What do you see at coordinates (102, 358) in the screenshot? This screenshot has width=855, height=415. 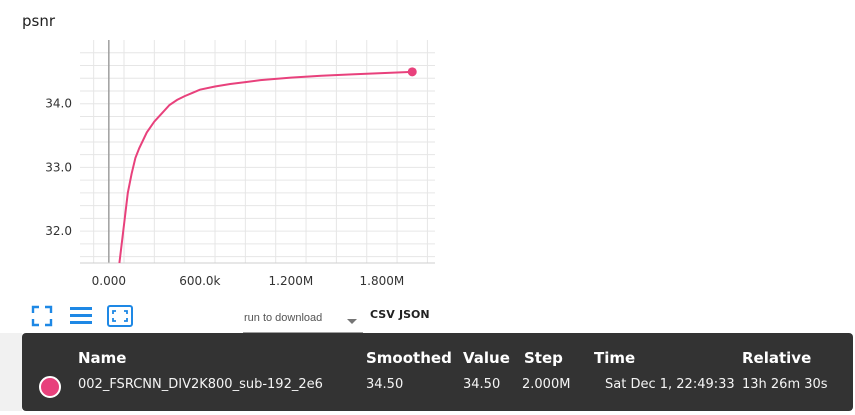 I see `header-name: Name` at bounding box center [102, 358].